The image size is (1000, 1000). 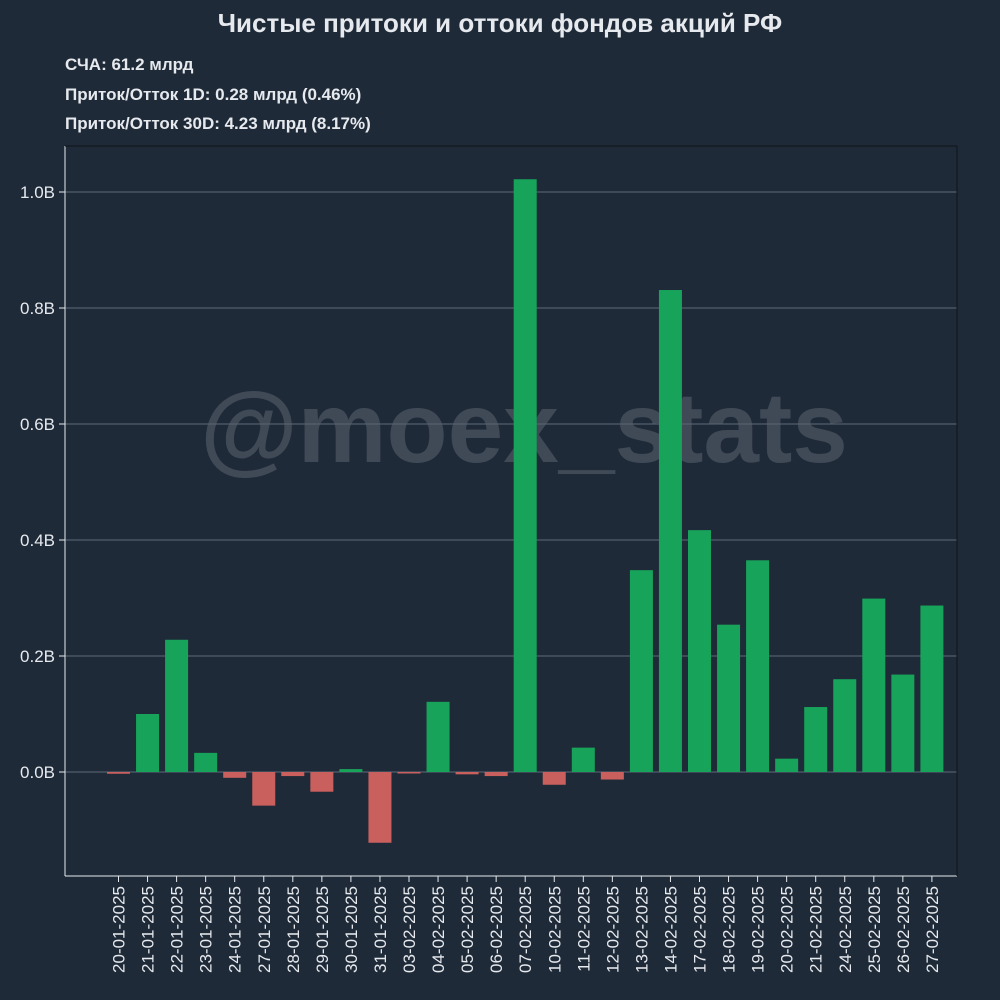 What do you see at coordinates (177, 929) in the screenshot?
I see `x-tick-label: 22-01-2025` at bounding box center [177, 929].